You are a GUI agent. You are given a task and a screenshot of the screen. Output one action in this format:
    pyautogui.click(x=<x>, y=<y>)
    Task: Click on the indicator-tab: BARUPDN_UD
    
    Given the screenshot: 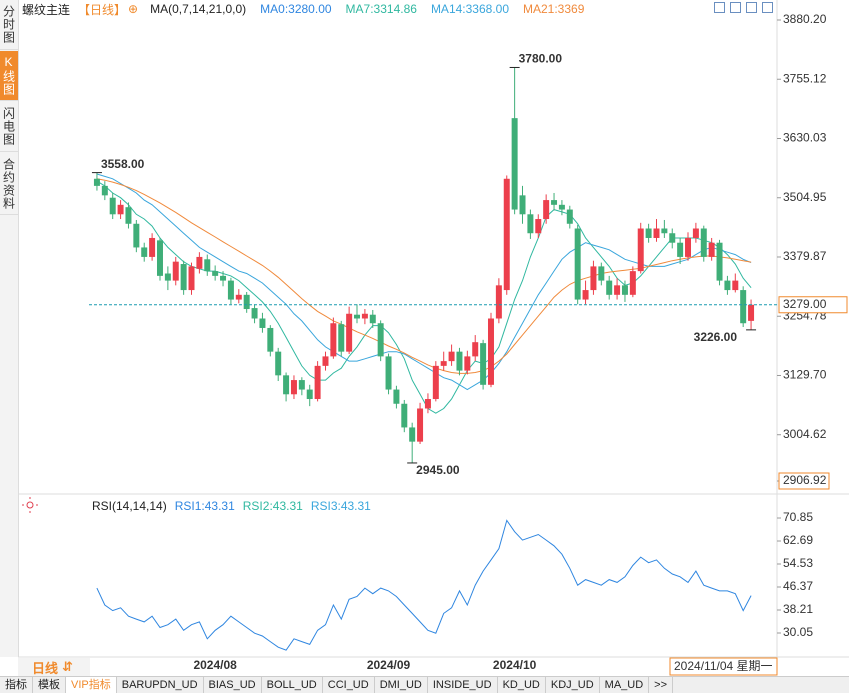 What is the action you would take?
    pyautogui.click(x=160, y=685)
    